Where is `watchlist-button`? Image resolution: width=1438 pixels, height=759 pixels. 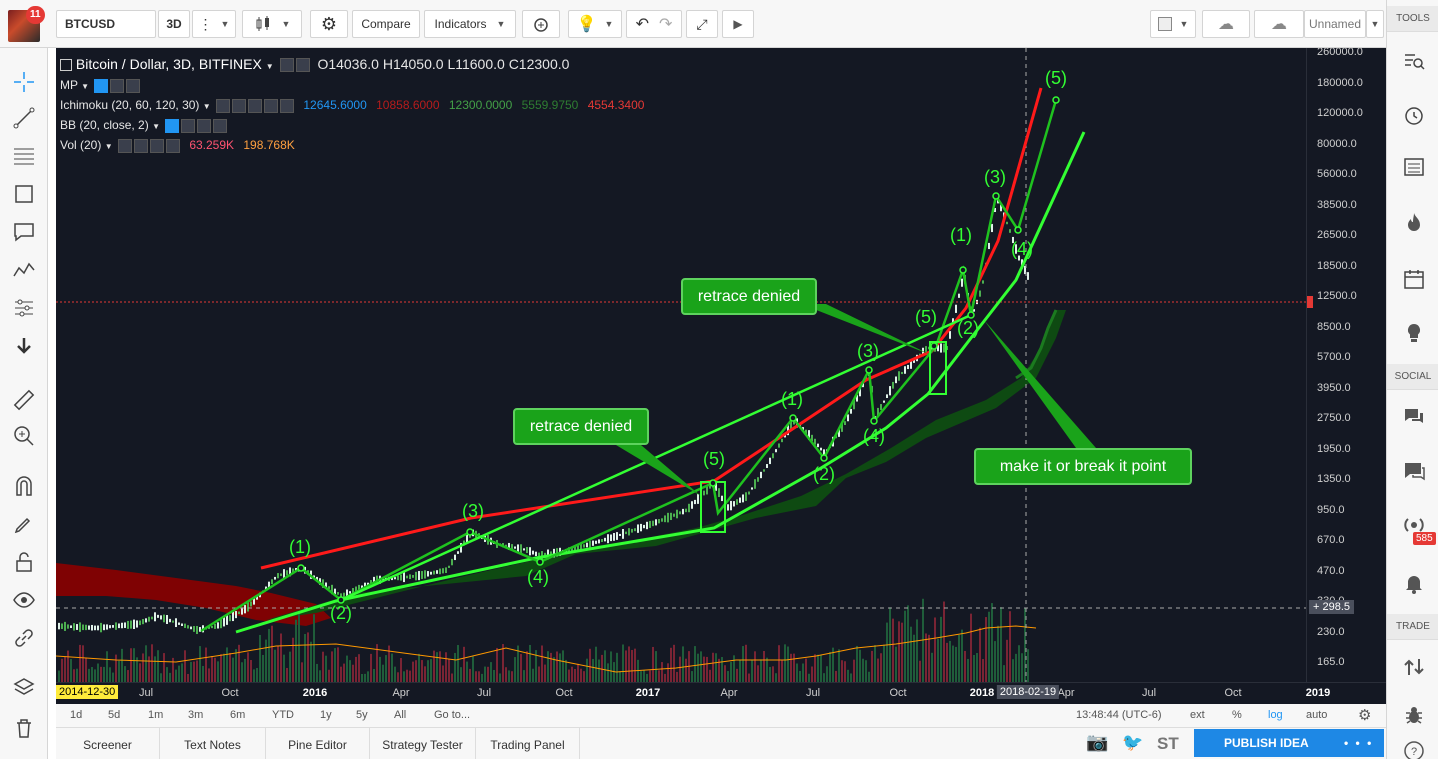
watchlist-button is located at coordinates (1414, 61).